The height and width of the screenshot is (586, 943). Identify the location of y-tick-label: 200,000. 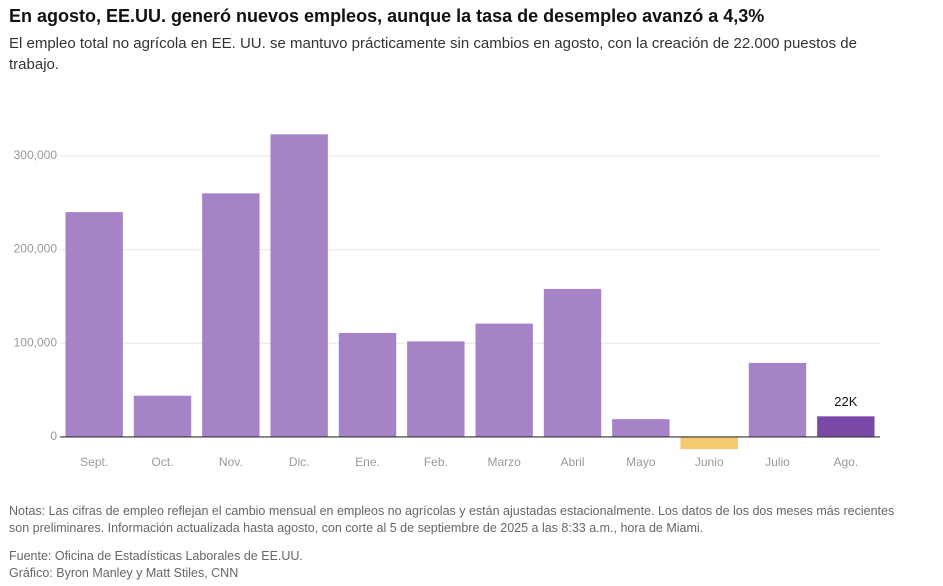
(36, 249).